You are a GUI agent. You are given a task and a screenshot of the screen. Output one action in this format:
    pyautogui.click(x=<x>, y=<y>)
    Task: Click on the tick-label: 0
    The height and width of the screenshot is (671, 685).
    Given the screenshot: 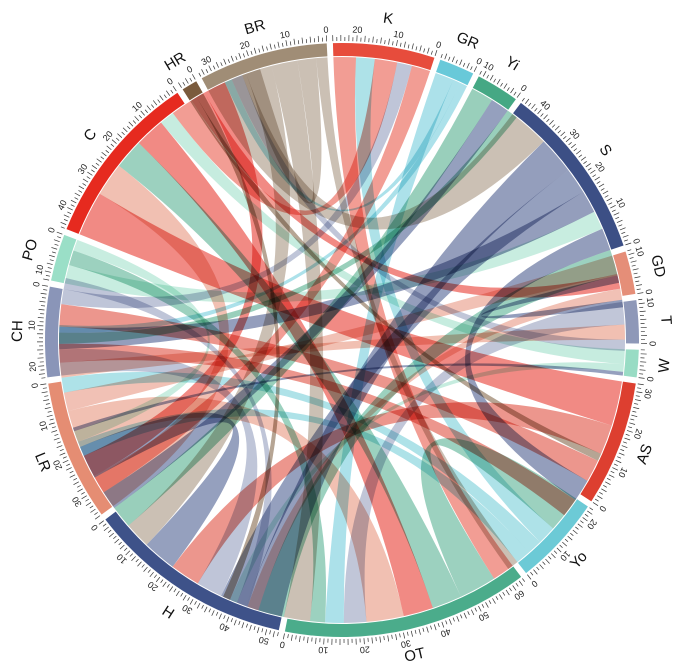 What is the action you would take?
    pyautogui.click(x=34, y=385)
    